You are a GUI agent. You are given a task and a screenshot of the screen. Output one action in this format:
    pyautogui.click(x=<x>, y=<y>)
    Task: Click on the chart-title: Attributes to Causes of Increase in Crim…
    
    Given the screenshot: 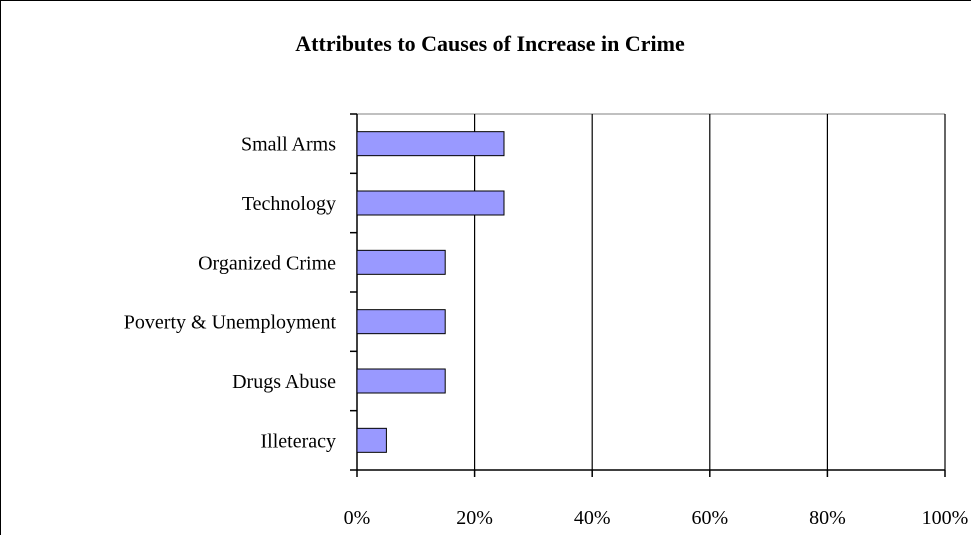 What is the action you would take?
    pyautogui.click(x=490, y=43)
    